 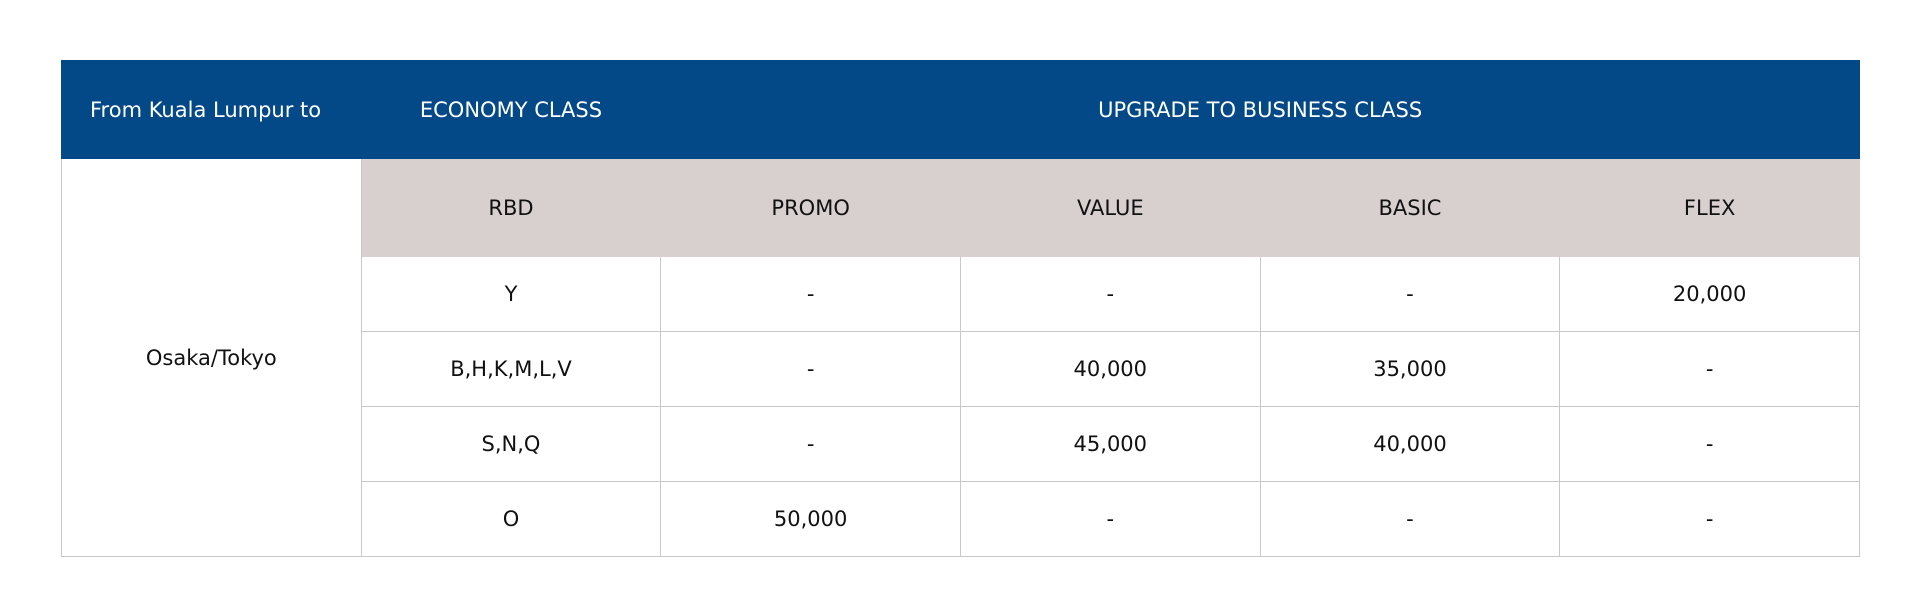 I want to click on column-header: PROMO, so click(x=810, y=207).